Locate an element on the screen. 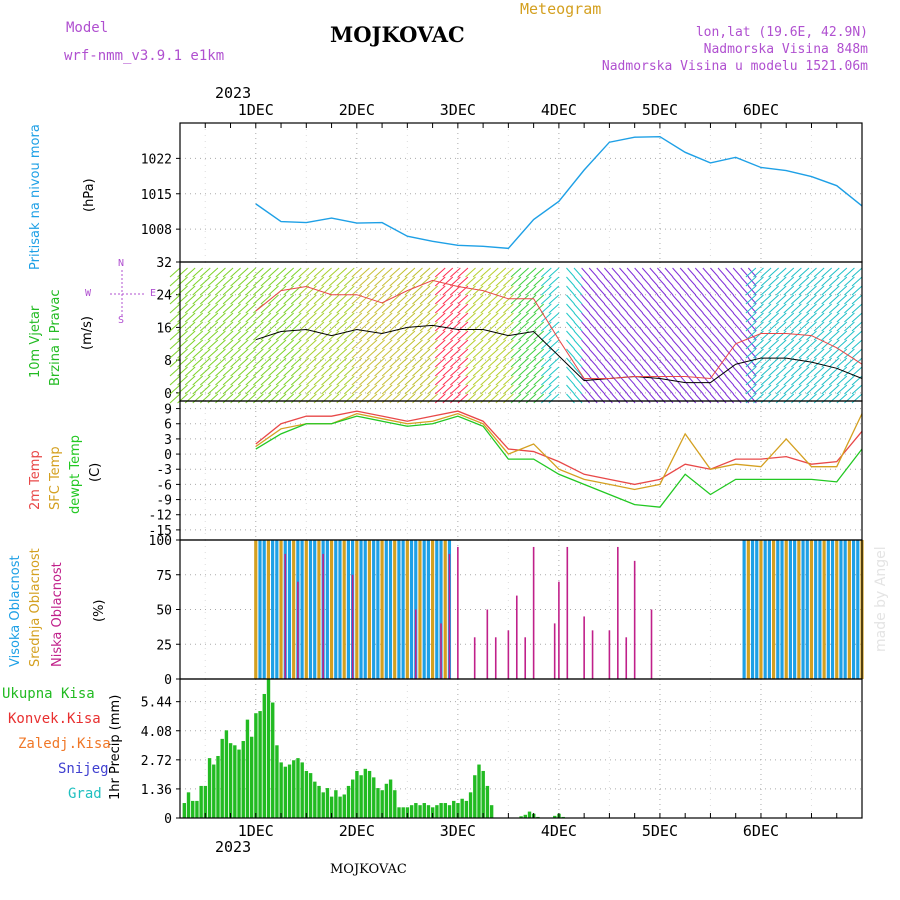 The height and width of the screenshot is (900, 900). y-tick-label: 25 is located at coordinates (164, 645).